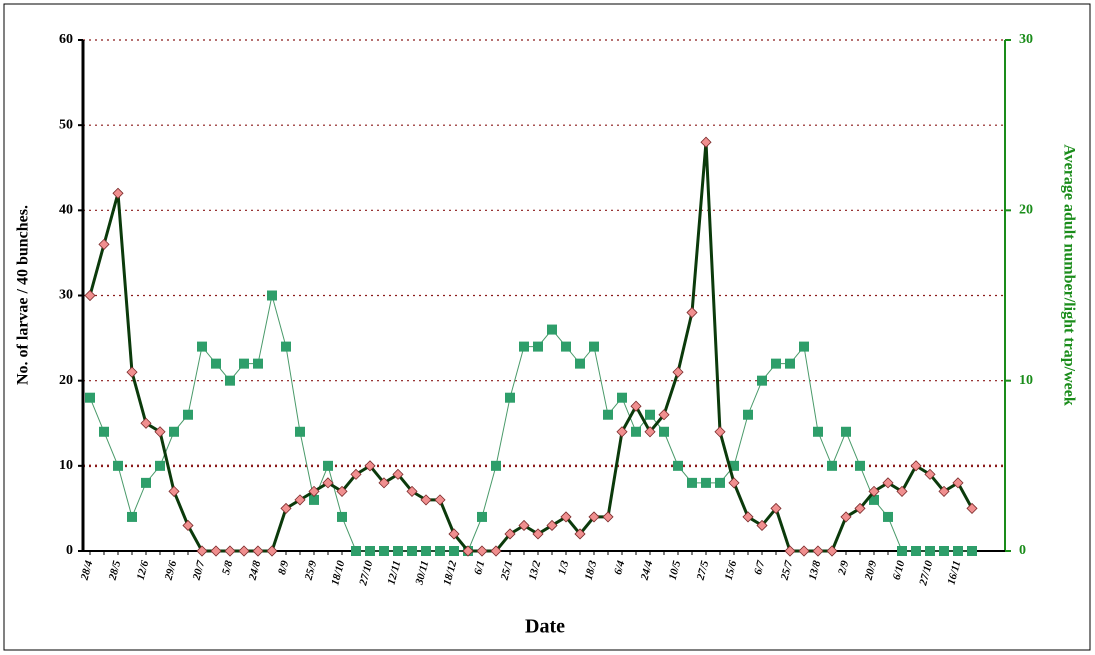  I want to click on x-tick-label: 2/9, so click(844, 568).